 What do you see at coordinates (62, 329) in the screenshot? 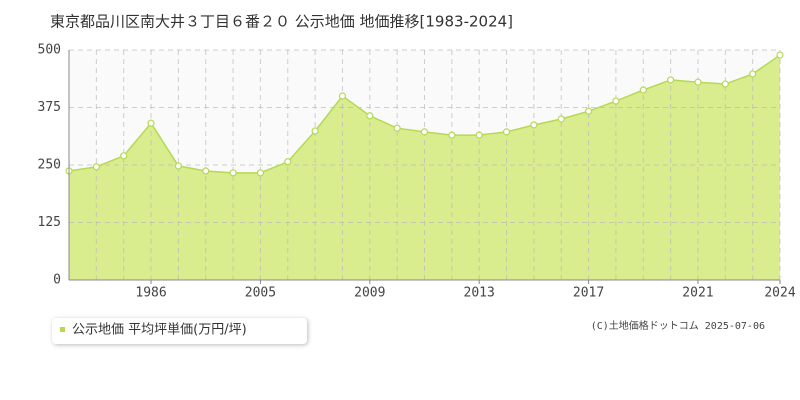
I see `legend-swatch` at bounding box center [62, 329].